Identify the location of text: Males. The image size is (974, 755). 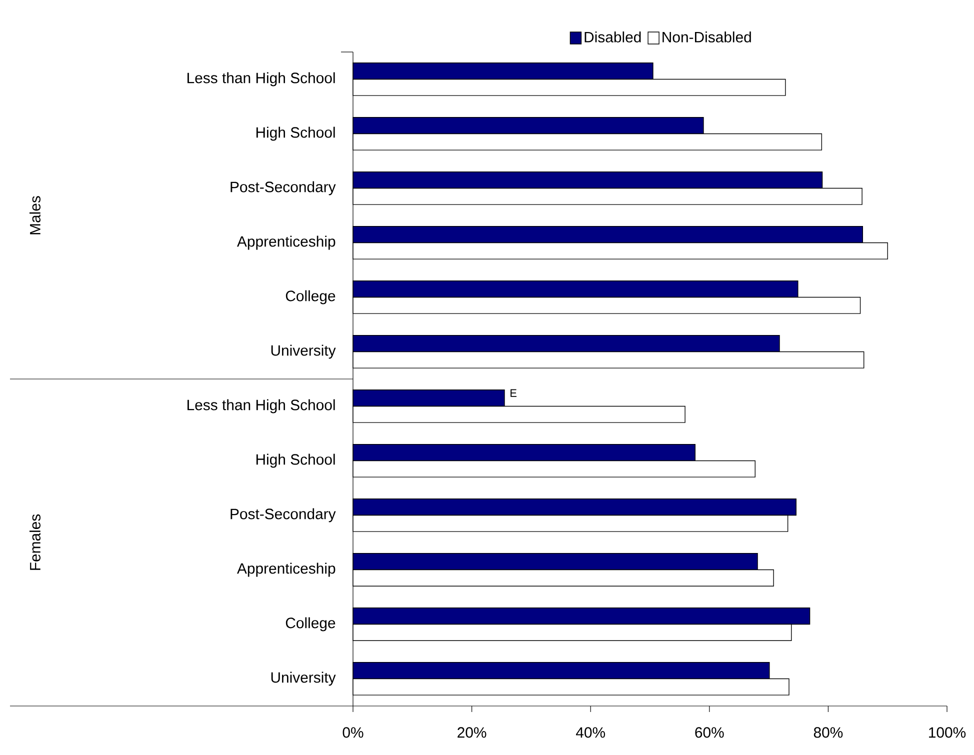
(35, 215).